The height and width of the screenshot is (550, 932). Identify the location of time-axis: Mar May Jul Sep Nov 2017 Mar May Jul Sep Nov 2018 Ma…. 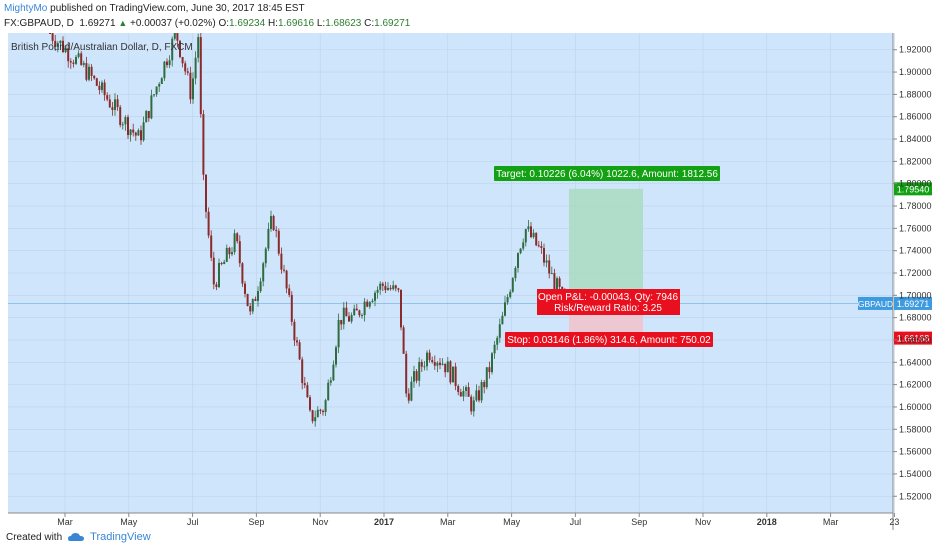
(478, 520).